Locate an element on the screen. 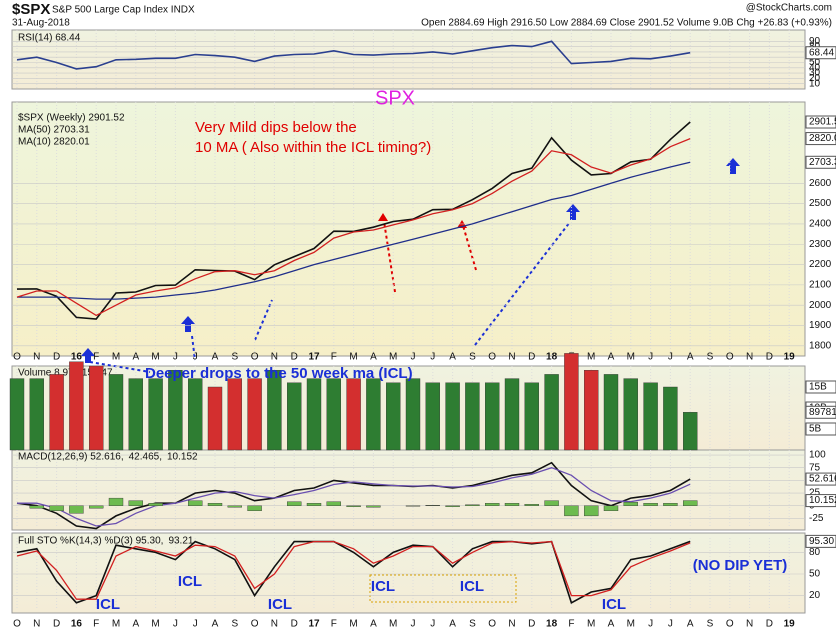 This screenshot has width=836, height=634. y-tick-label: 40 is located at coordinates (815, 67).